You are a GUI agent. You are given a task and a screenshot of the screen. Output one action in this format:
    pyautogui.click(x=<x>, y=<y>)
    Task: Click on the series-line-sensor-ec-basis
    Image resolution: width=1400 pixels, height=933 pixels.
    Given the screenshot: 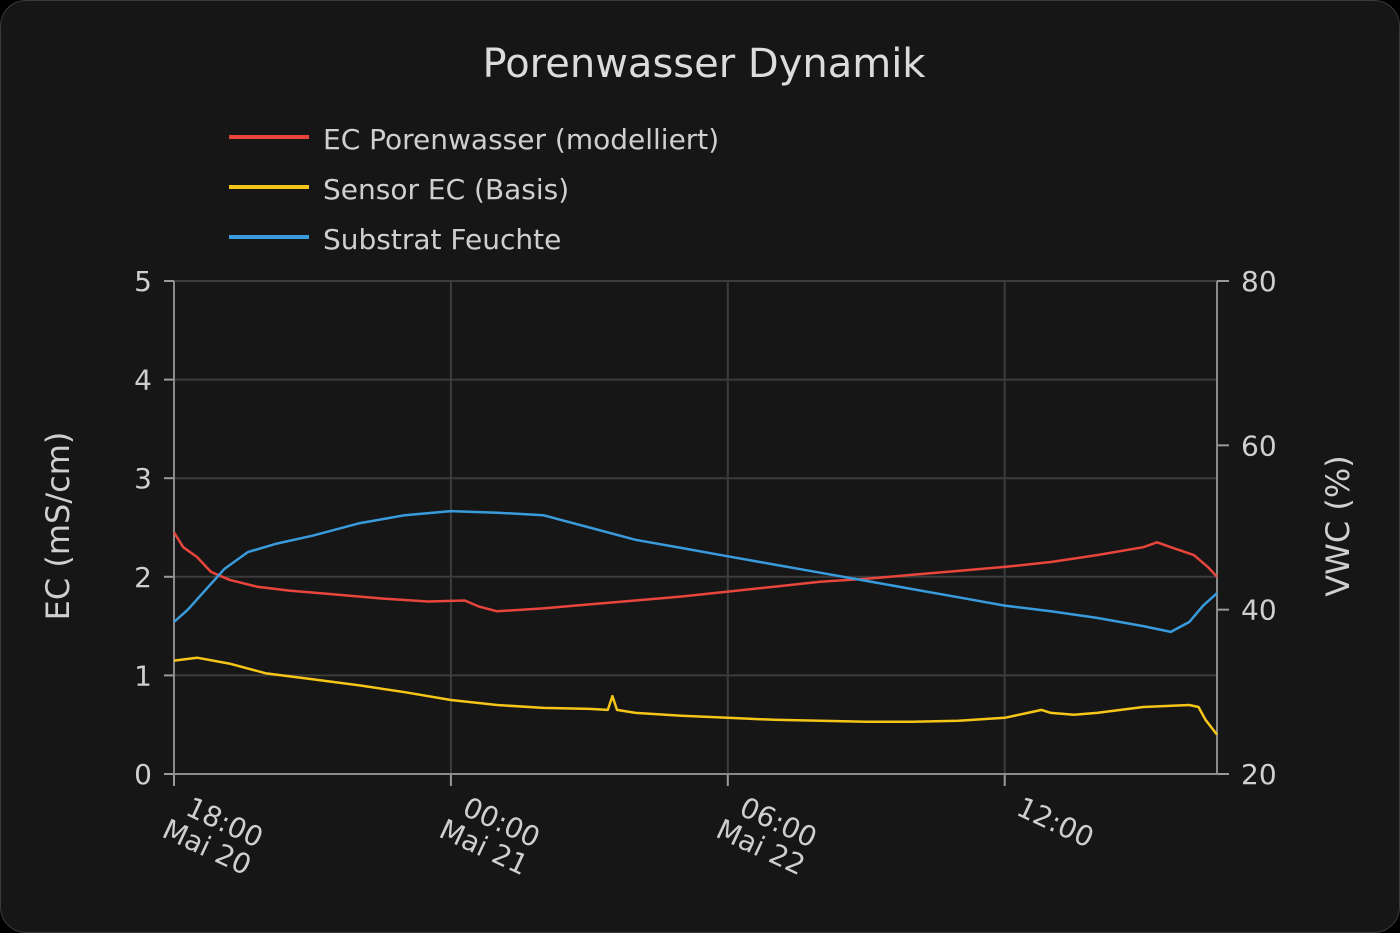 What is the action you would take?
    pyautogui.click(x=695, y=696)
    